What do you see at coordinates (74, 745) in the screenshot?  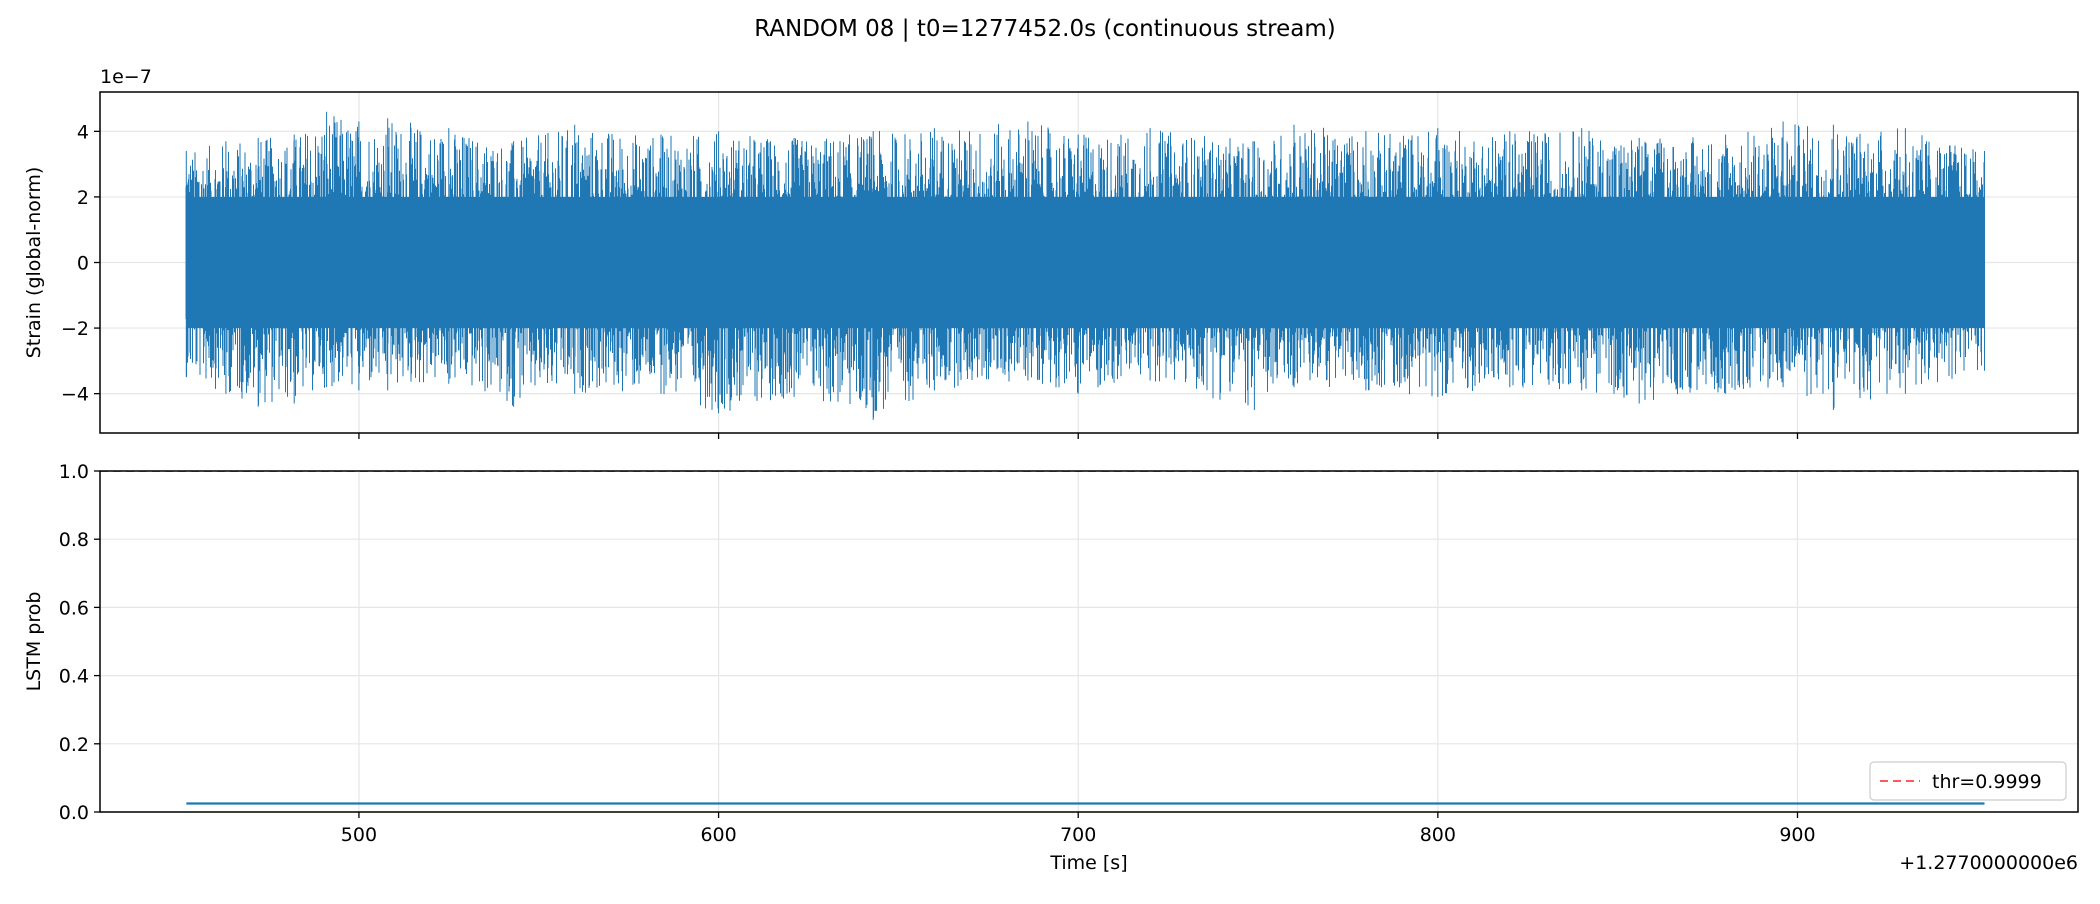 I see `y-tick-label: 0.2` at bounding box center [74, 745].